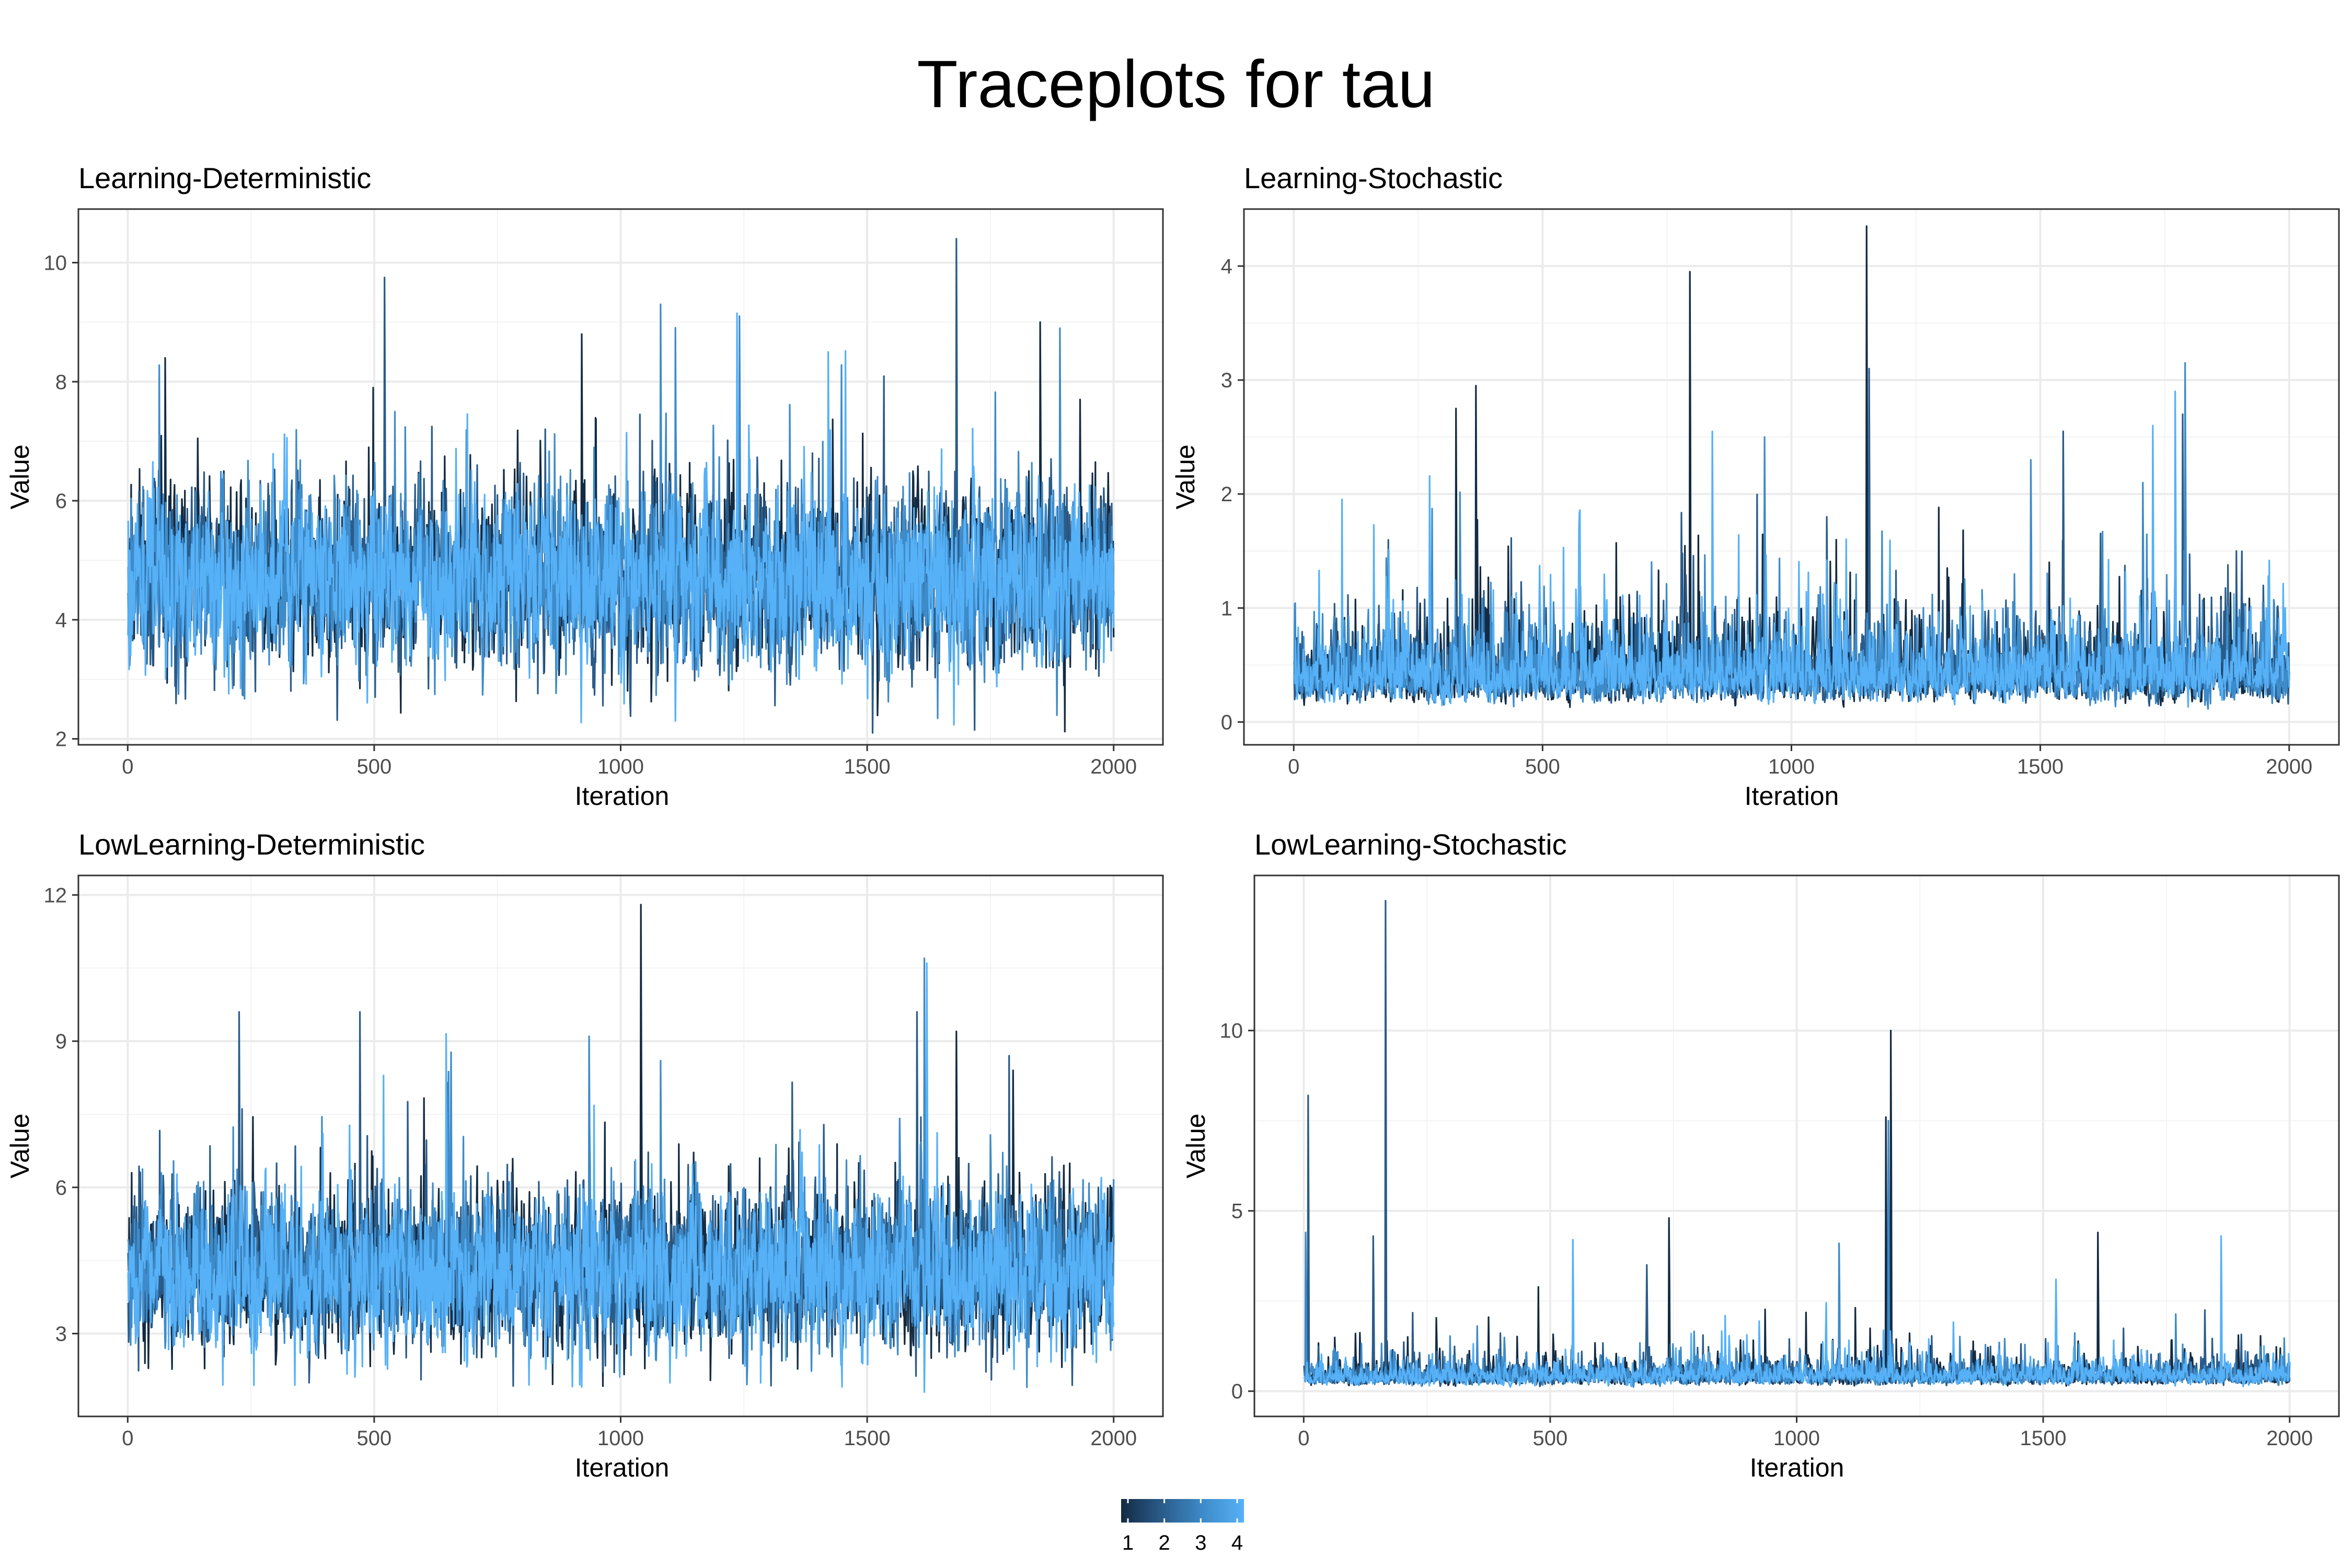  I want to click on y-tick-label: 8, so click(61, 382).